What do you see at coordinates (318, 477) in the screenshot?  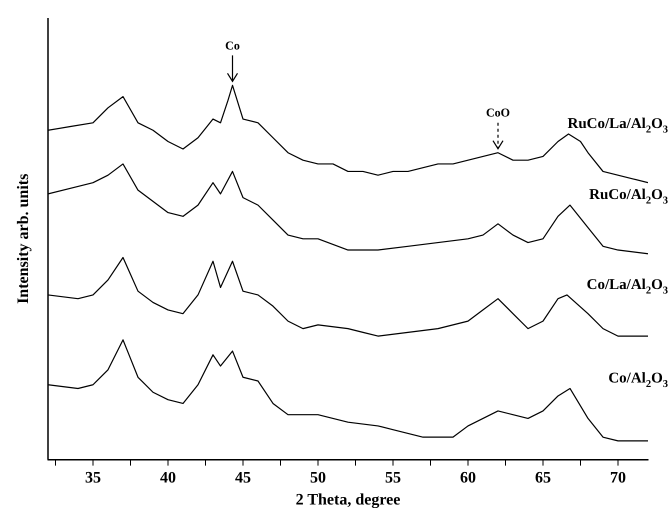 I see `x-tick-label: 50` at bounding box center [318, 477].